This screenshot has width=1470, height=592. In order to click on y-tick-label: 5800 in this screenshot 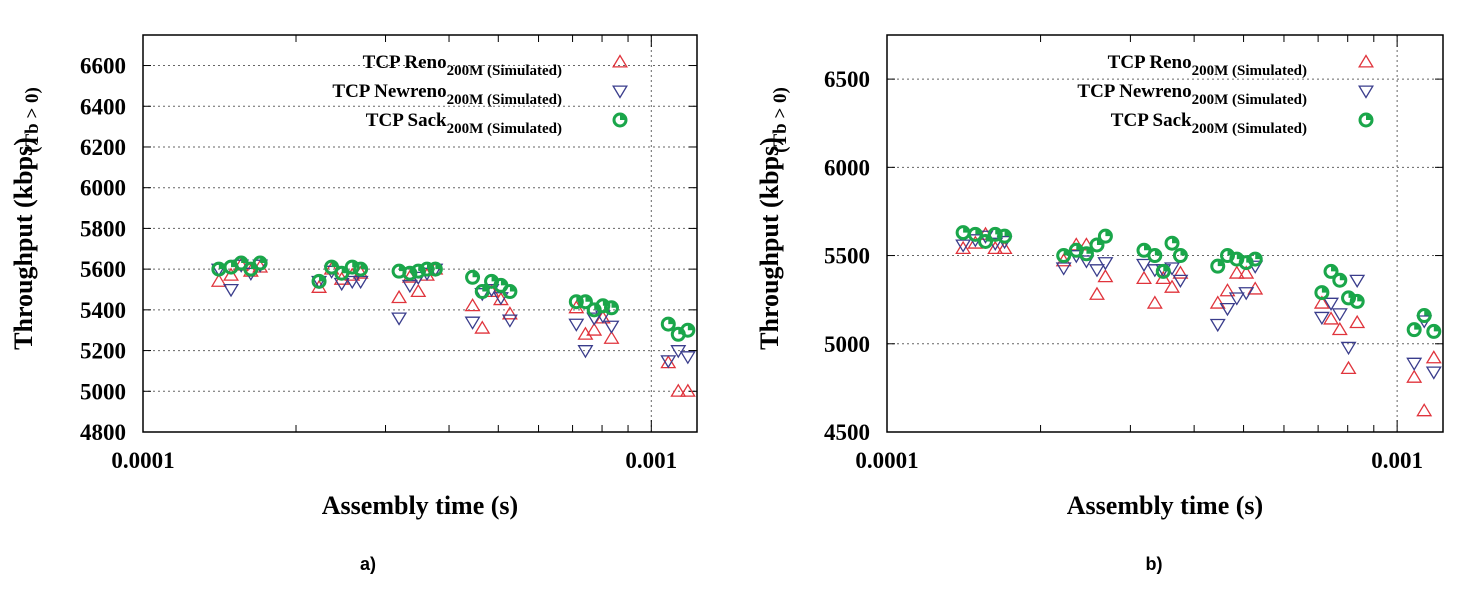, I will do `click(103, 228)`.